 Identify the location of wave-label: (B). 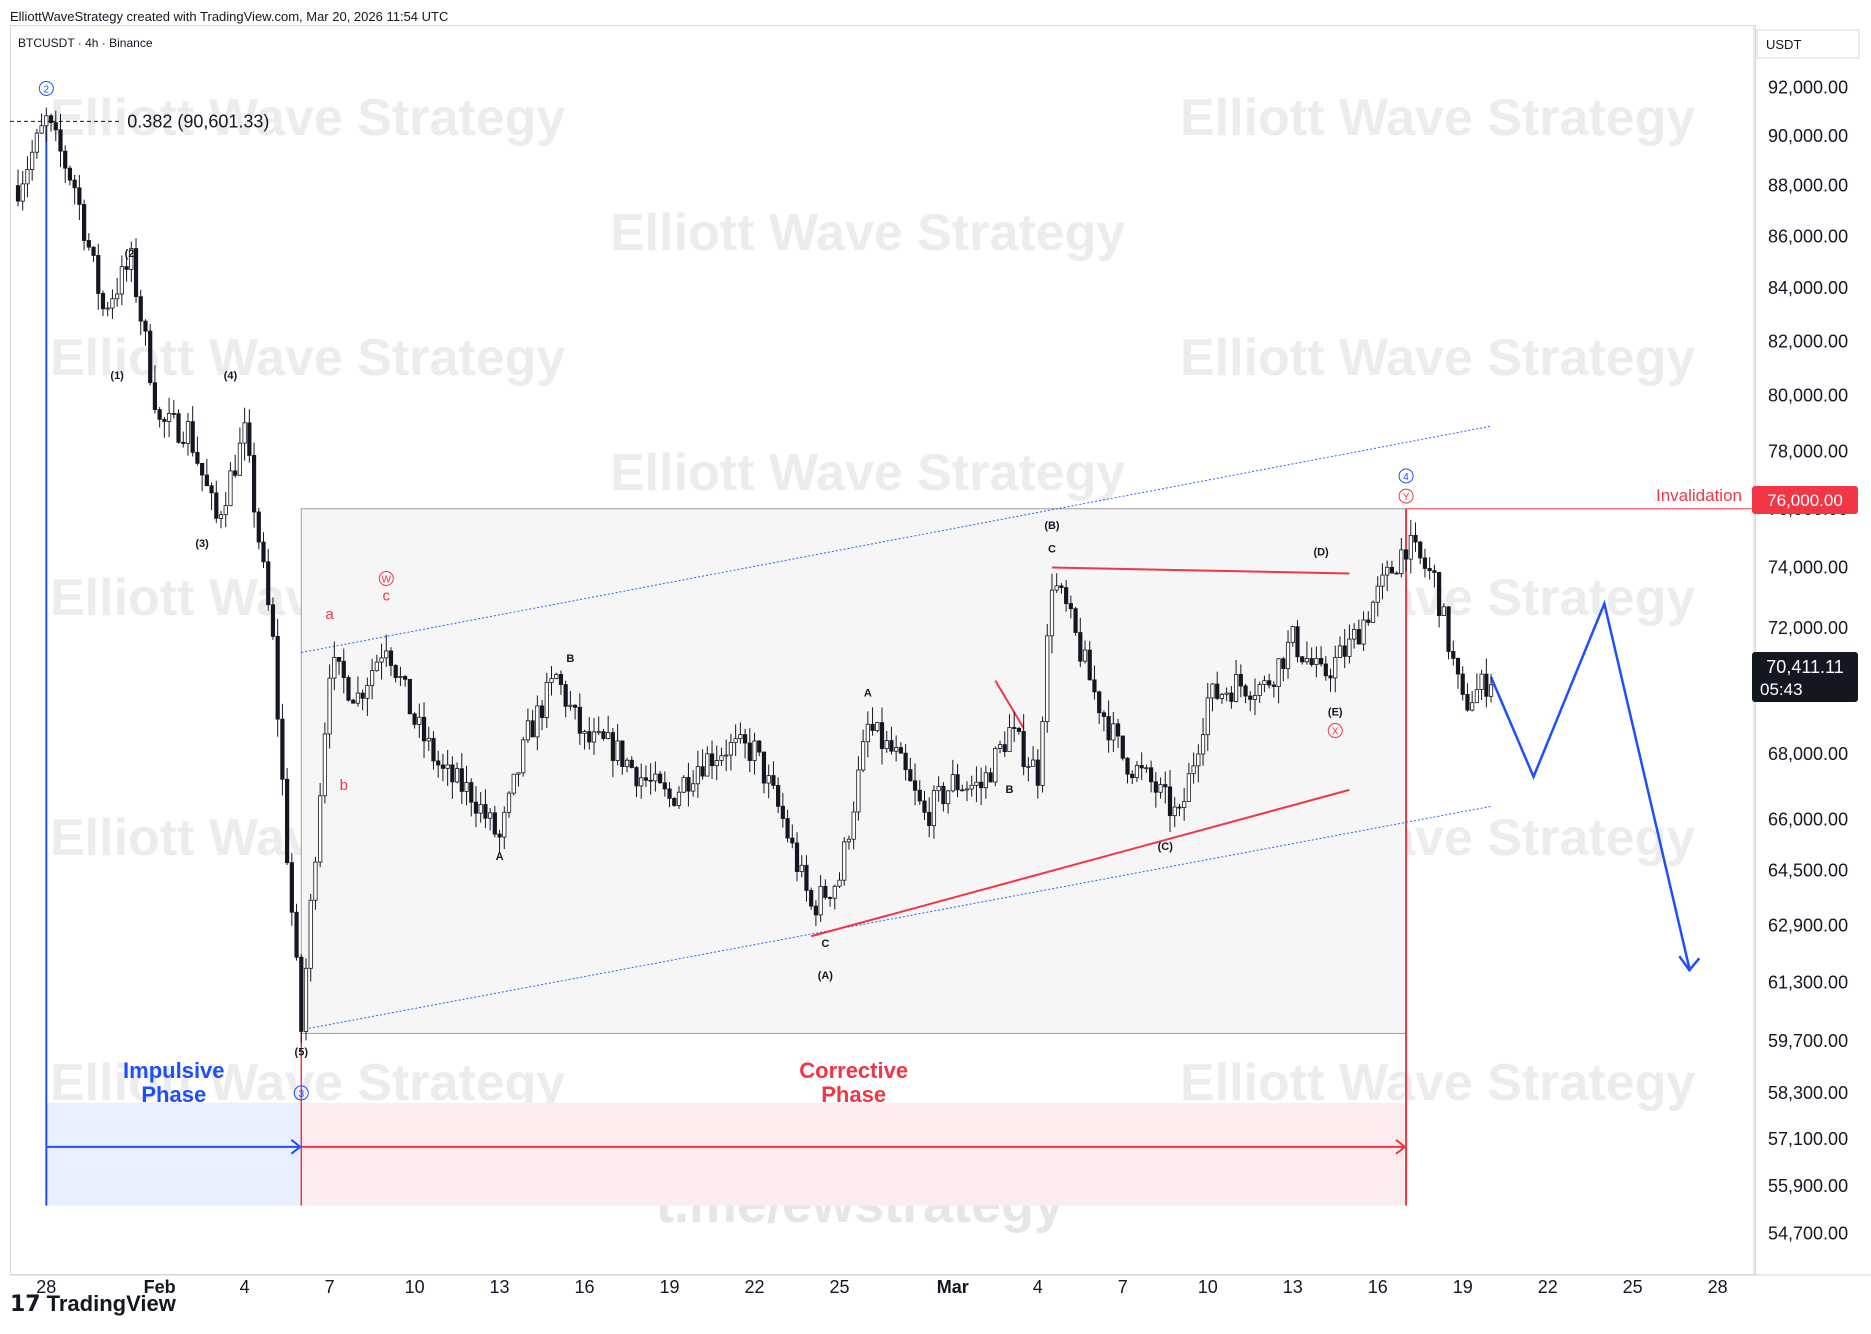
(1052, 526).